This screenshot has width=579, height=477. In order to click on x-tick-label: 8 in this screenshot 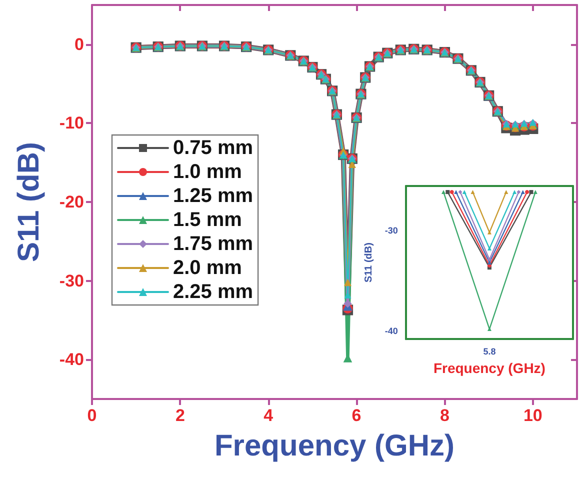, I will do `click(445, 415)`.